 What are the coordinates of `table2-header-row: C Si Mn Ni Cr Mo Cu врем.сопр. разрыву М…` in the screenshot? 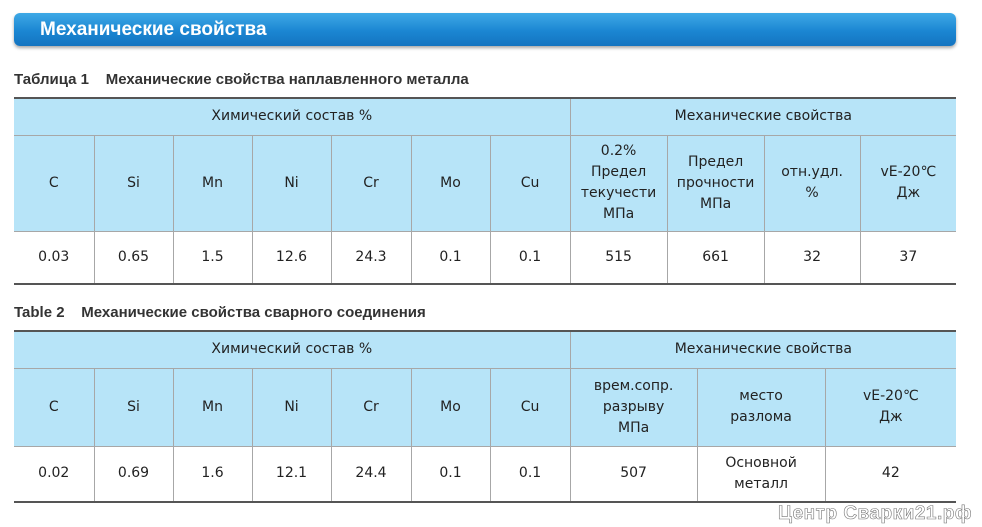 It's located at (485, 407).